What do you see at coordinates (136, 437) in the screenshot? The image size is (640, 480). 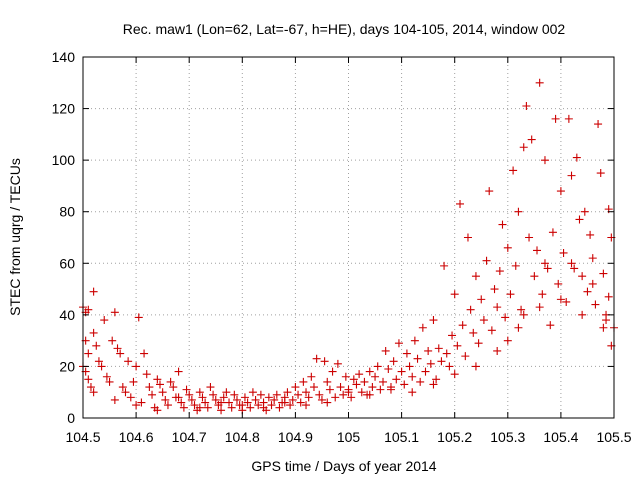 I see `x-tick-label: 104.6` at bounding box center [136, 437].